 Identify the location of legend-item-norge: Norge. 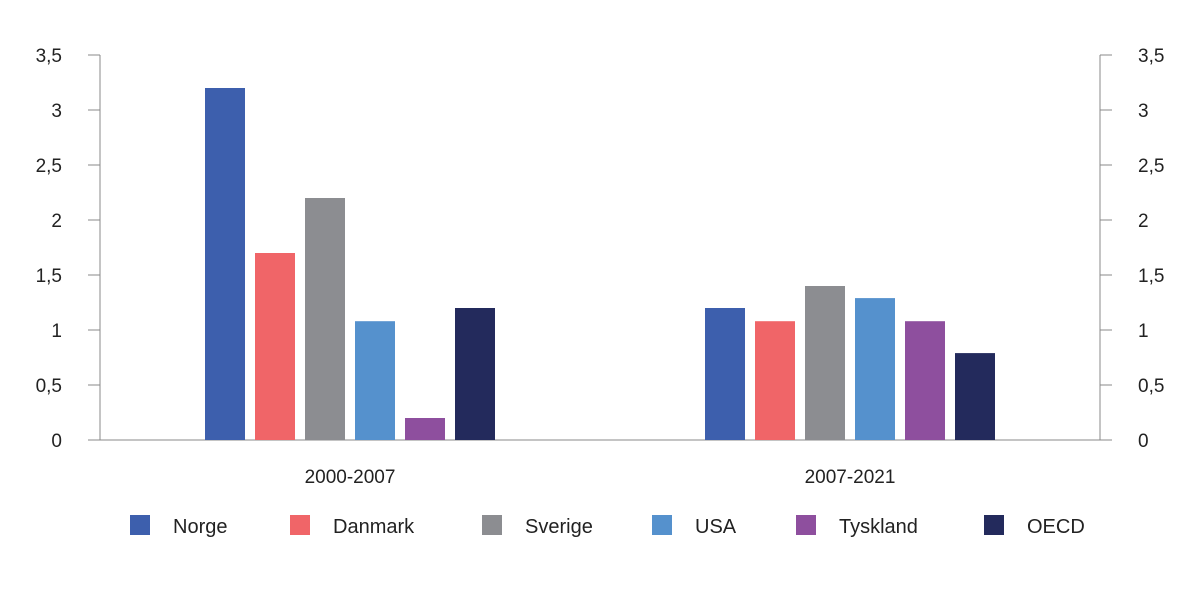
(178, 526).